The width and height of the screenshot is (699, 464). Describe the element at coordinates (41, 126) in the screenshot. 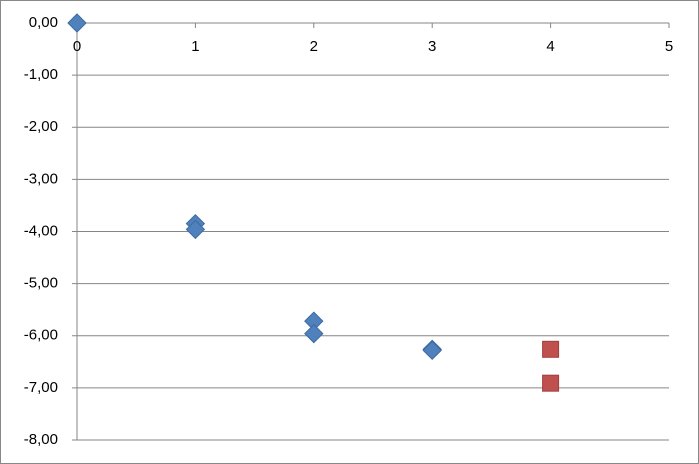

I see `y-tick-label: -2,00` at that location.